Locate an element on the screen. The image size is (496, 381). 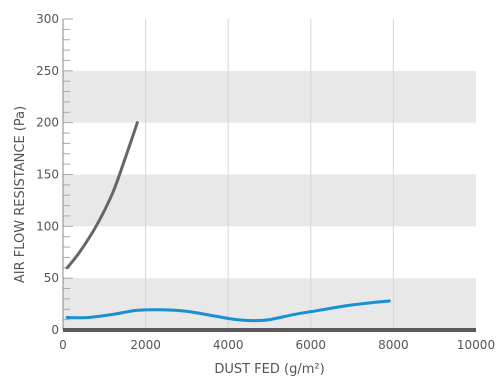
y-axis-title: AIR FLOW RESISTANCE (Pa) is located at coordinates (20, 194).